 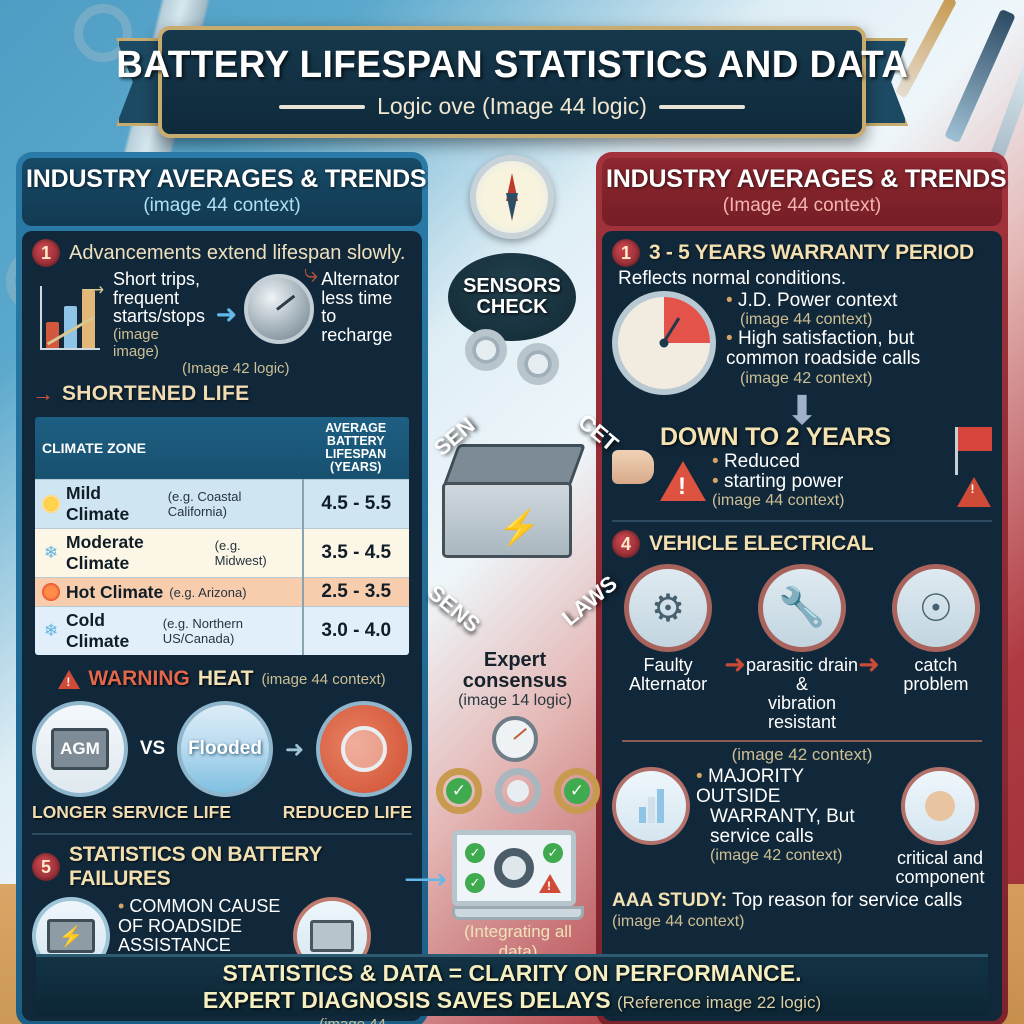 I want to click on wrench-screwdriver-icon: 🔧, so click(x=802, y=608).